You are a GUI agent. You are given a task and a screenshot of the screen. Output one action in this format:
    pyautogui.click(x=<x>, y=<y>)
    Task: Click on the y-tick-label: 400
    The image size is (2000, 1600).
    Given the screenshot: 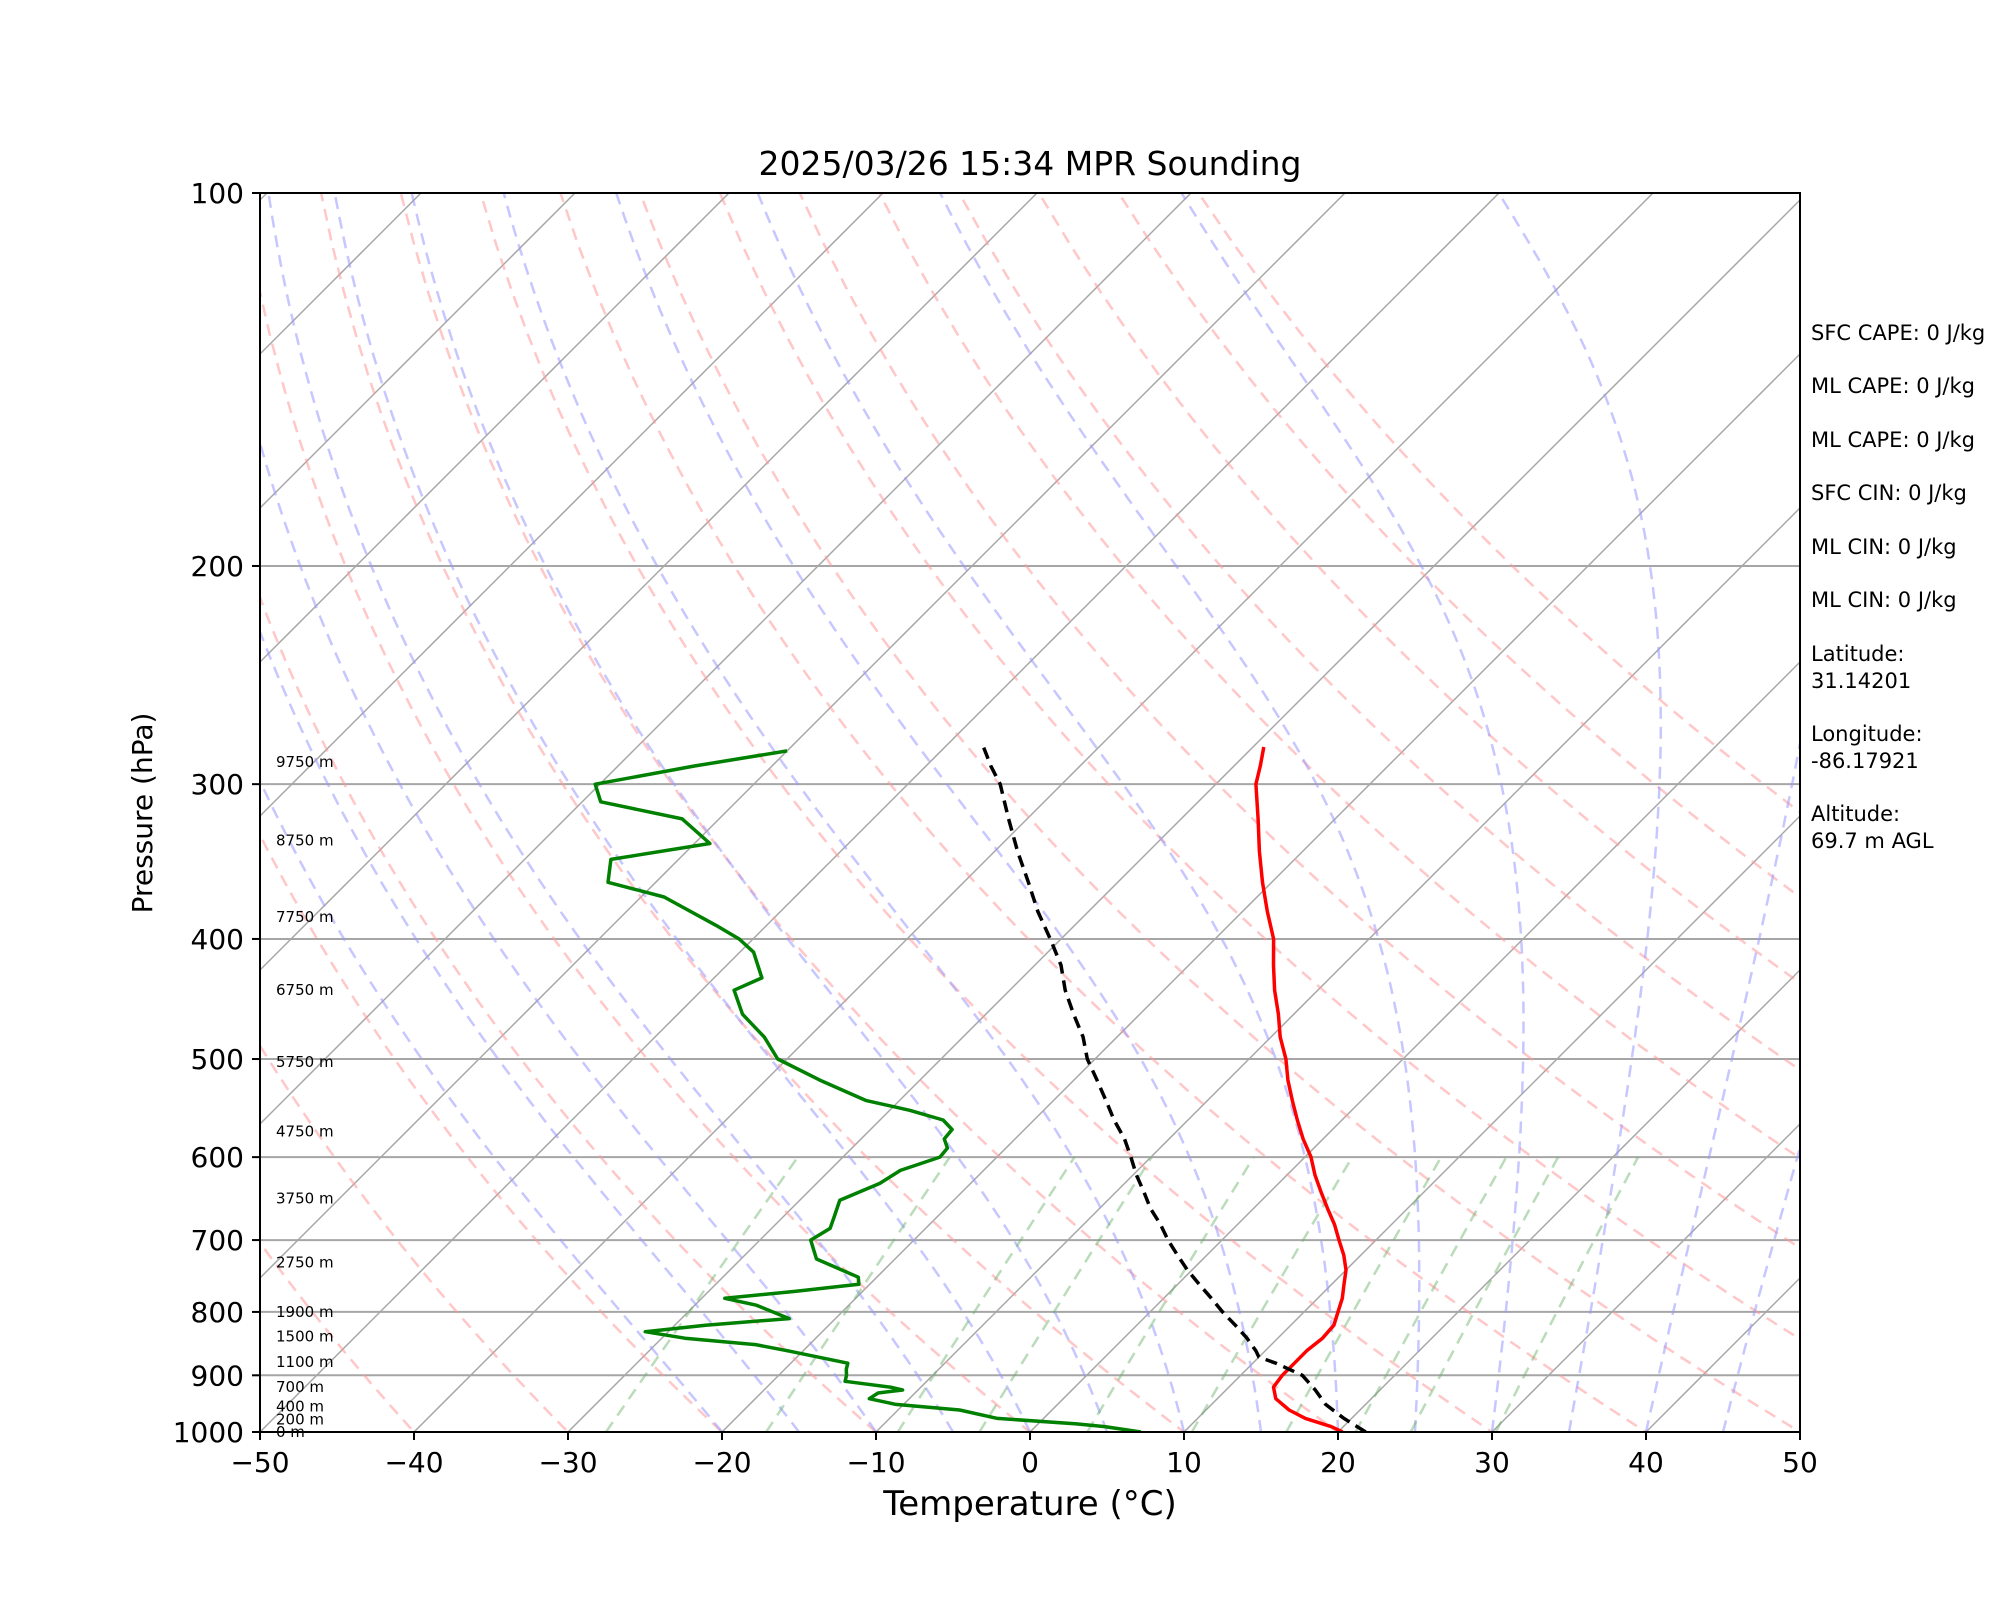 What is the action you would take?
    pyautogui.click(x=217, y=939)
    